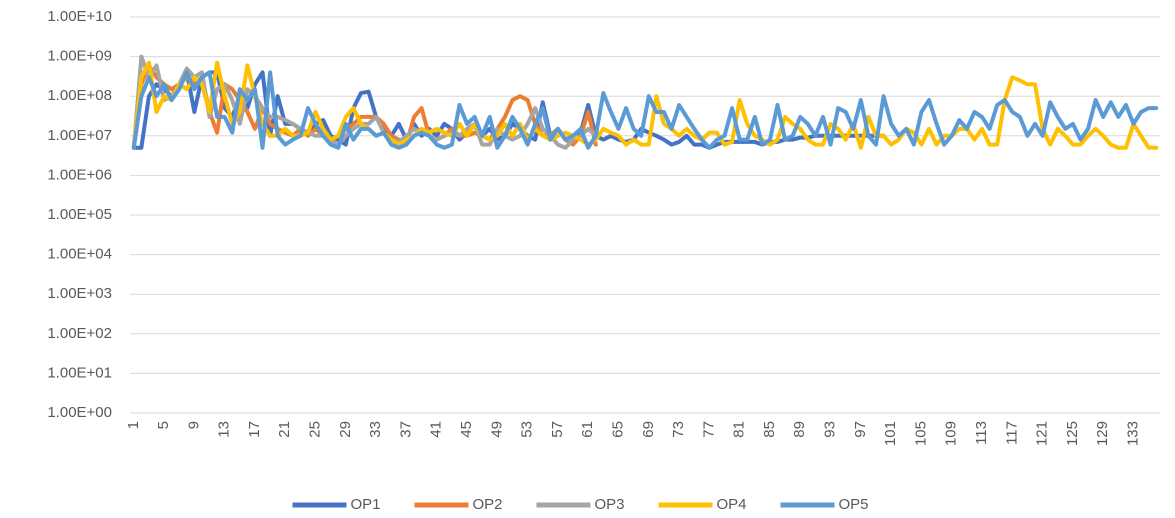 The image size is (1175, 518). What do you see at coordinates (436, 429) in the screenshot?
I see `x-tick-label: 41` at bounding box center [436, 429].